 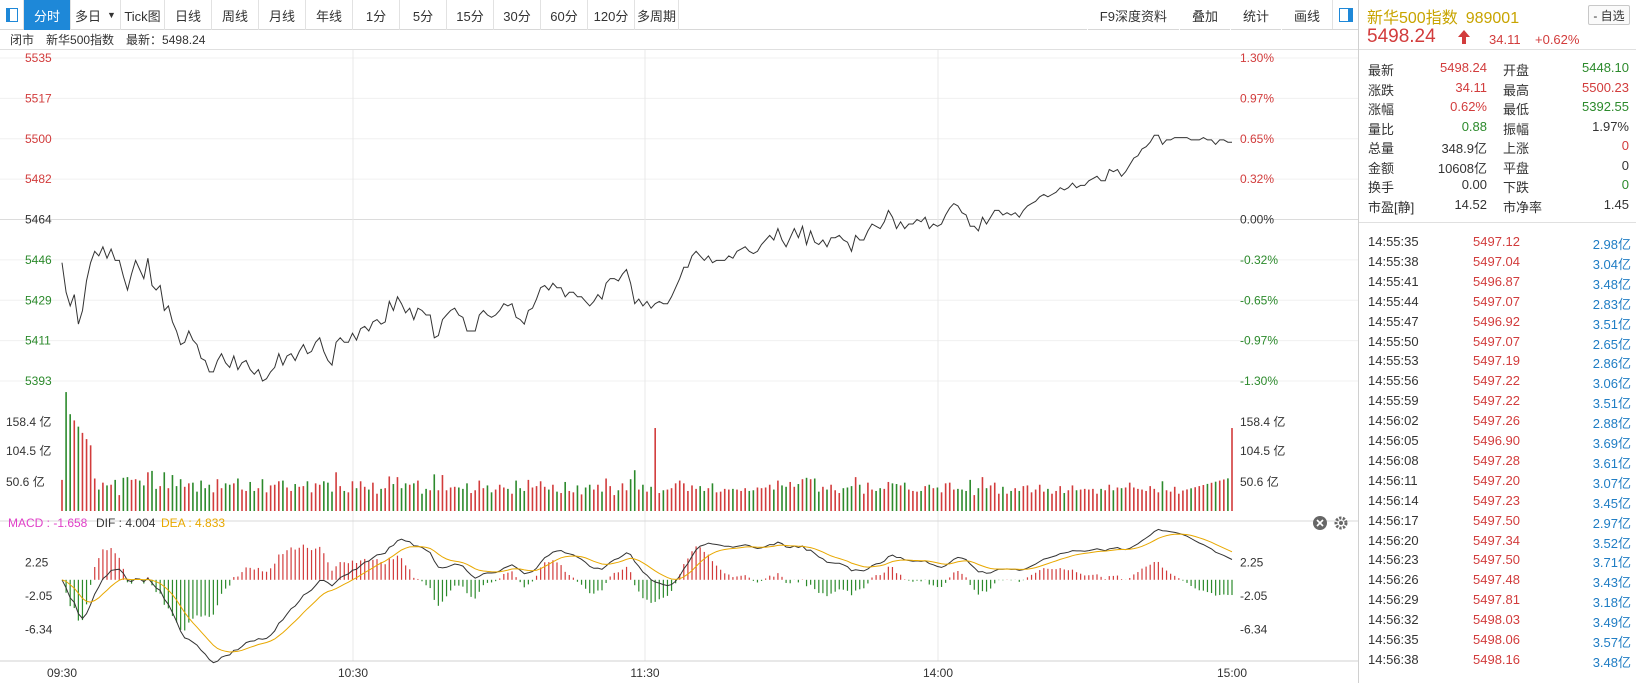 I want to click on volume-tick-label: 50.6 亿, so click(x=25, y=481).